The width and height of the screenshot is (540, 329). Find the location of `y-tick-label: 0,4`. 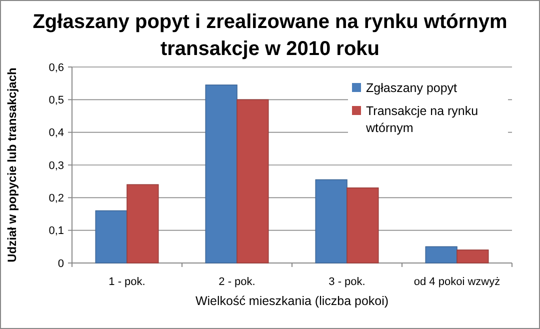

y-tick-label: 0,4 is located at coordinates (56, 133).